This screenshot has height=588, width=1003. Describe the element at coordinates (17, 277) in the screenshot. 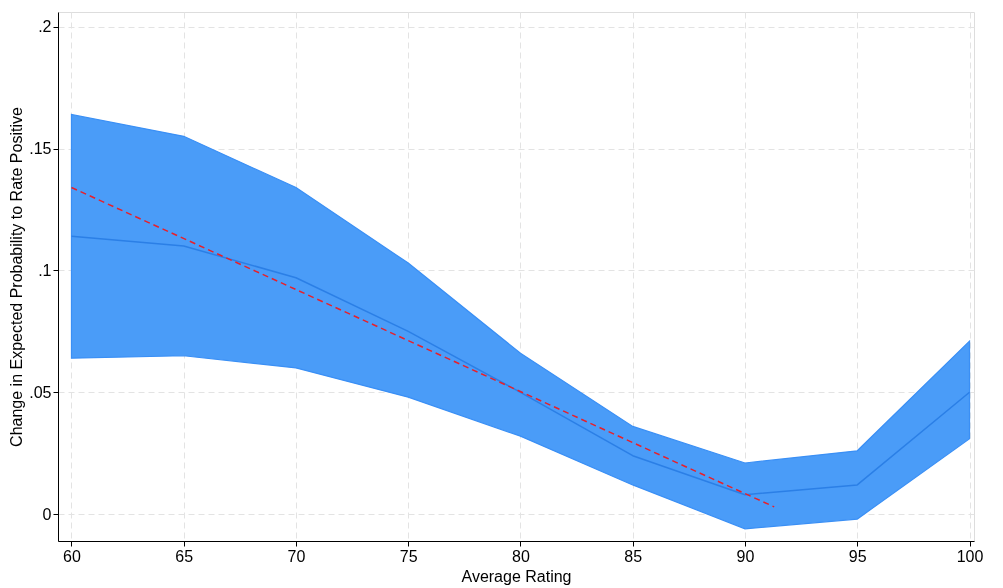

I see `y-axis-title: Change in Expected Probability to Rate Positive` at that location.